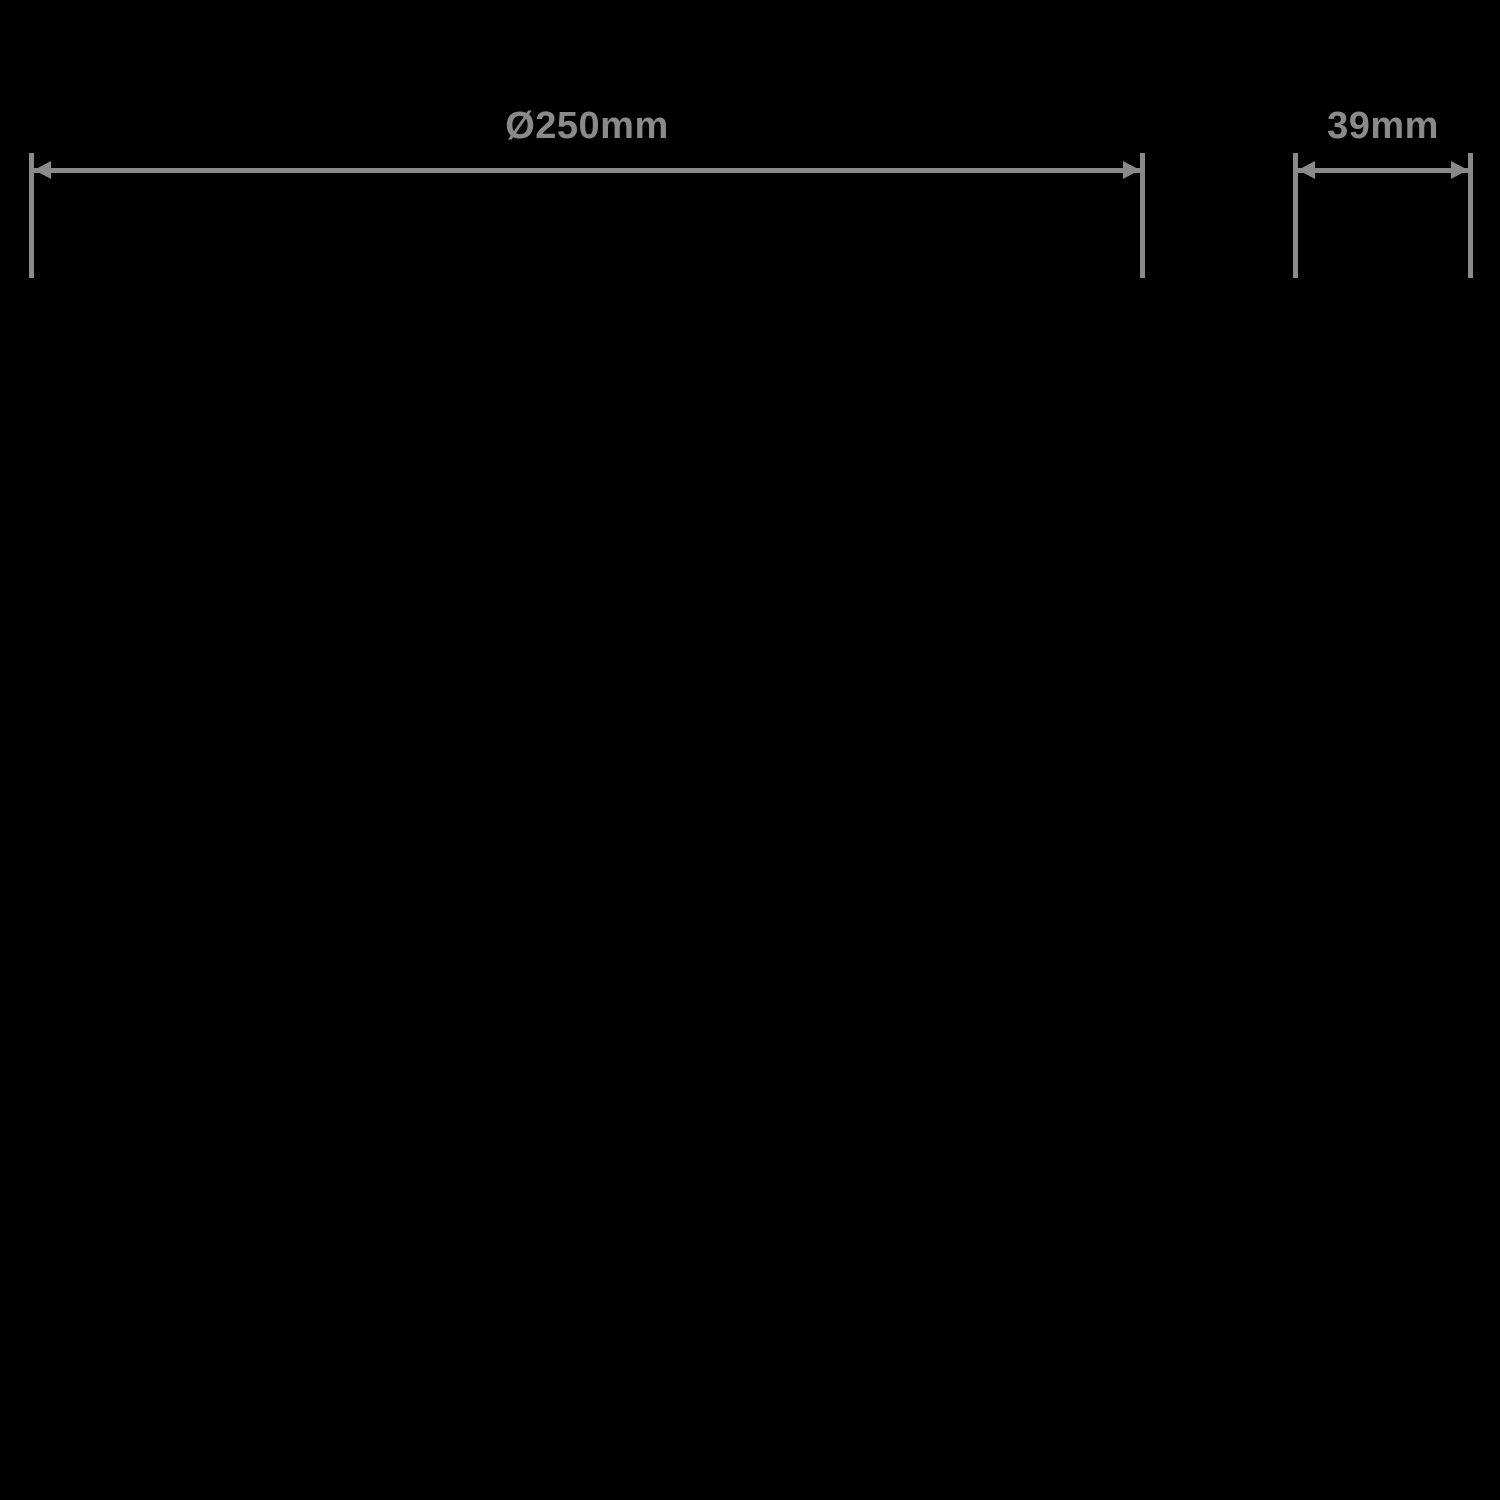  Describe the element at coordinates (42, 170) in the screenshot. I see `diameter-arrowhead-left-icon` at that location.